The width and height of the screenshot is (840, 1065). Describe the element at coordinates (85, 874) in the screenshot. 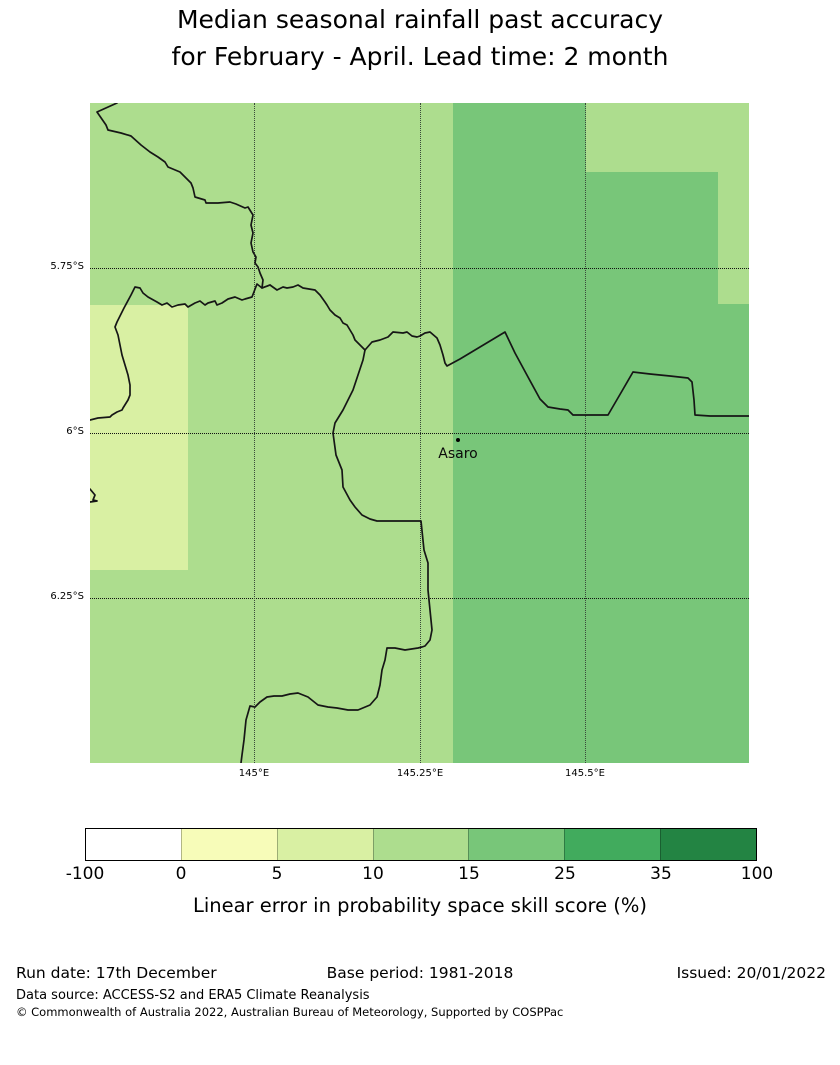

I see `colorbar-tick-label: -100` at that location.